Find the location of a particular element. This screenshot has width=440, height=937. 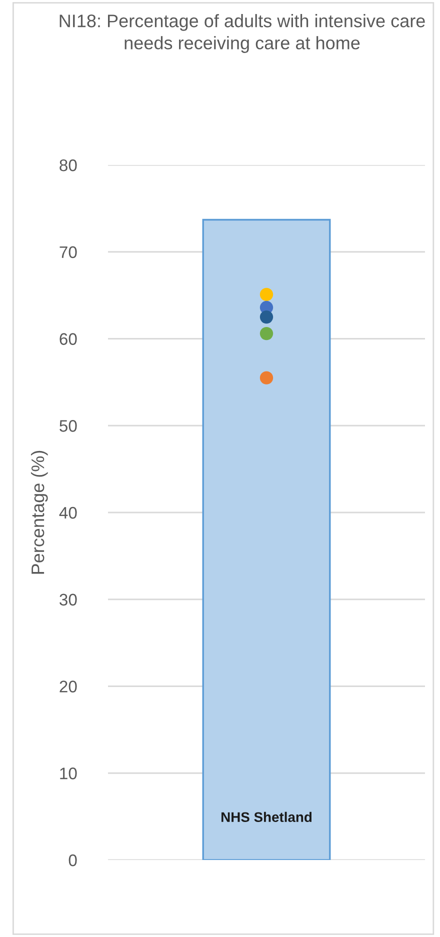

y-tick-label: 40 is located at coordinates (68, 512).